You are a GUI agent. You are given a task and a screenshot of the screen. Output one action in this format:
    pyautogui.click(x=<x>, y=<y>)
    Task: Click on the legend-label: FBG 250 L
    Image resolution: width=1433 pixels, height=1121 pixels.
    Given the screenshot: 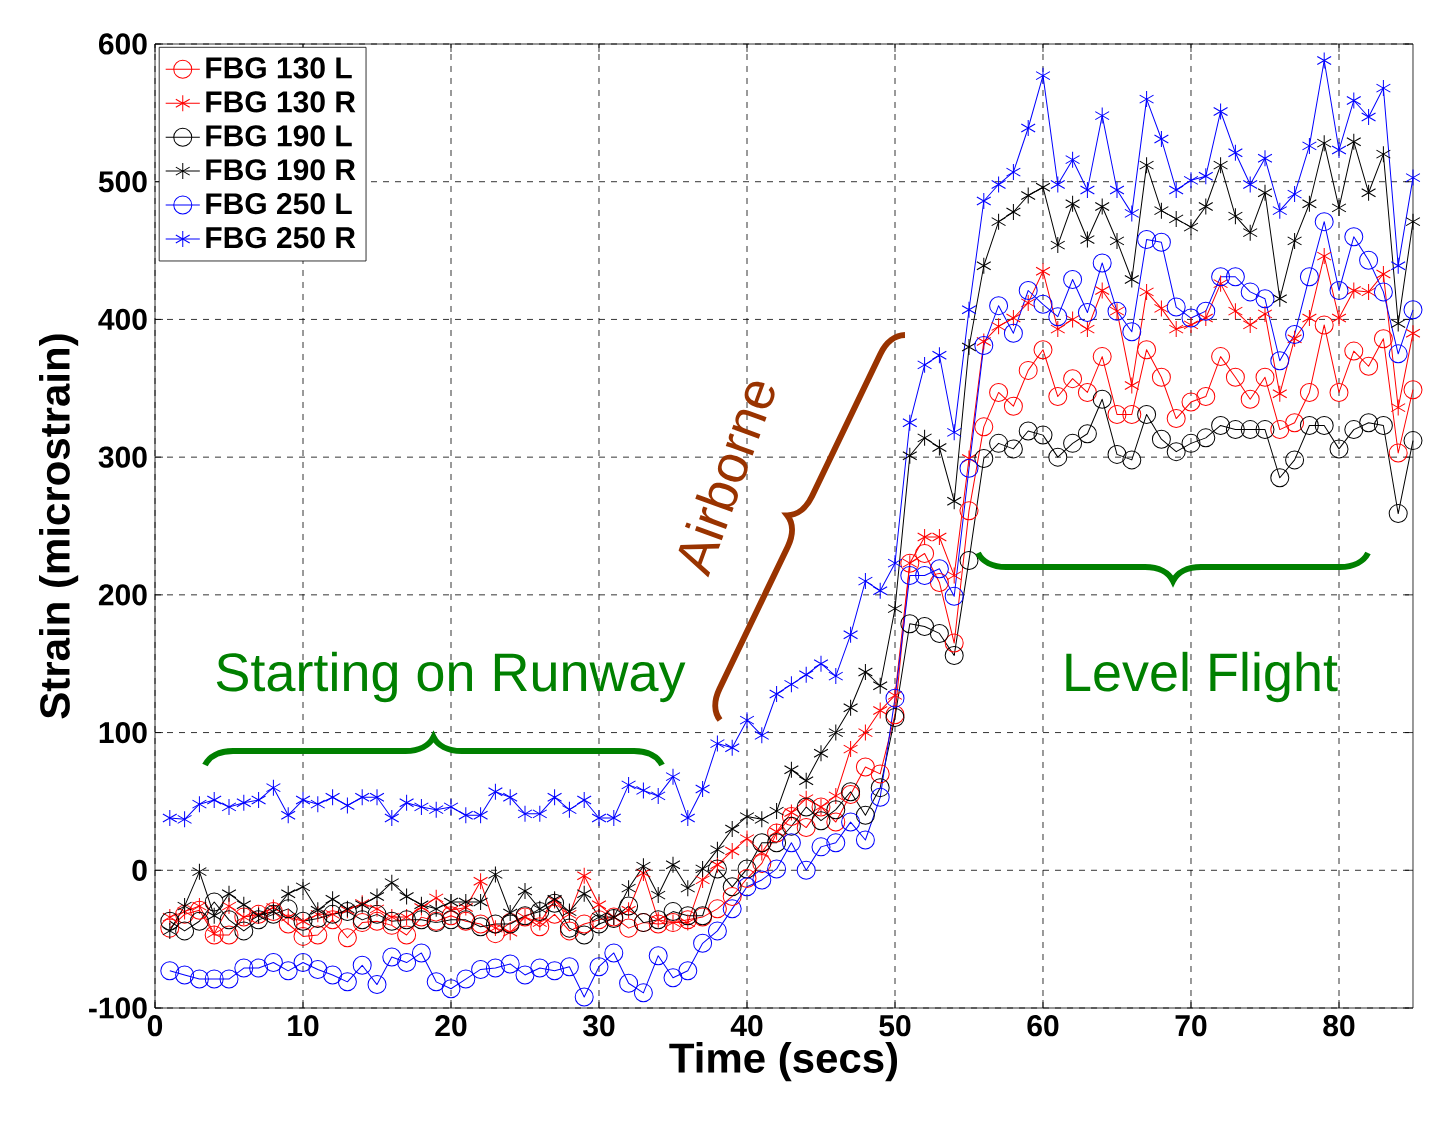 What is the action you would take?
    pyautogui.click(x=279, y=204)
    